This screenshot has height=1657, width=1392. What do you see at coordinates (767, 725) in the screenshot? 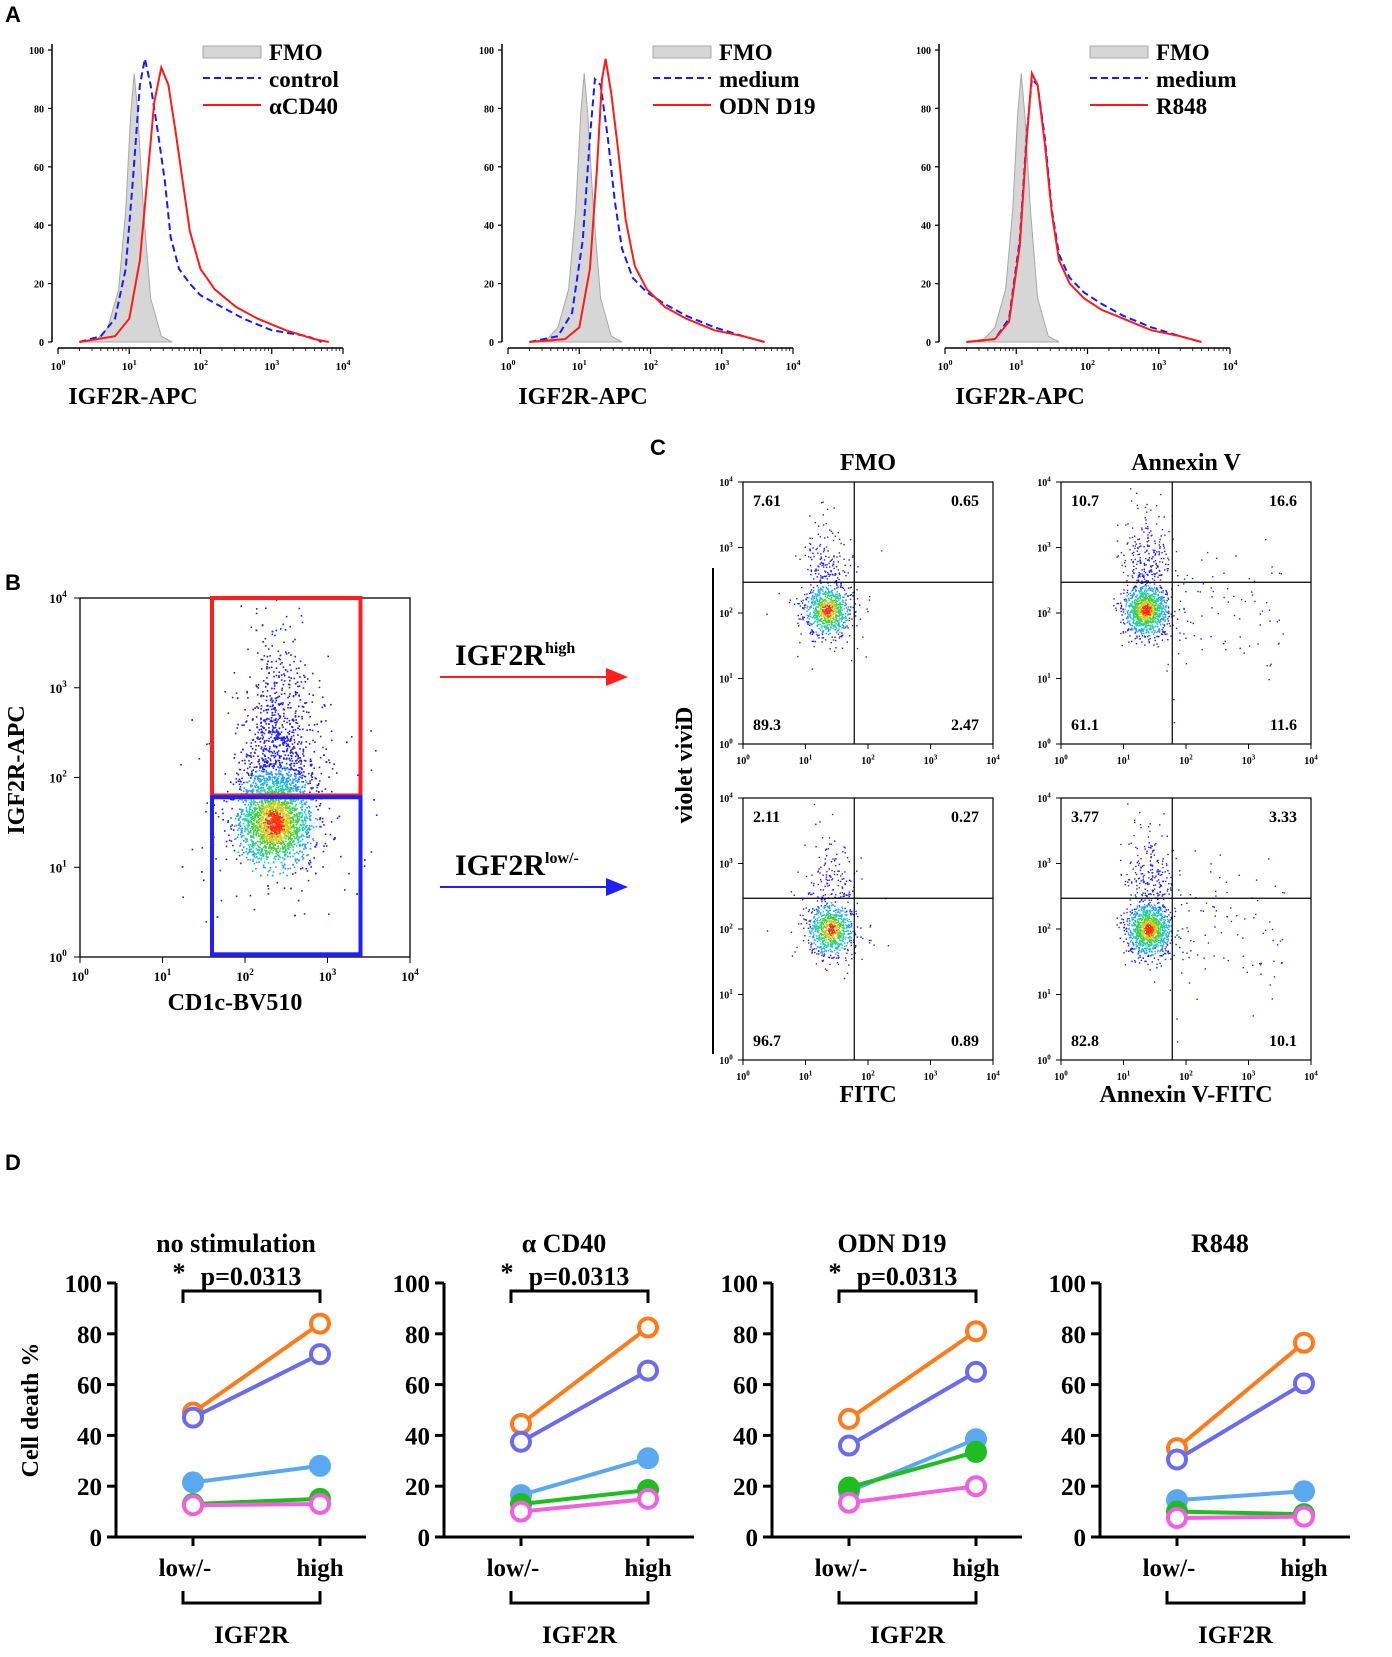
I see `quadrant-ll-value: 89.3` at bounding box center [767, 725].